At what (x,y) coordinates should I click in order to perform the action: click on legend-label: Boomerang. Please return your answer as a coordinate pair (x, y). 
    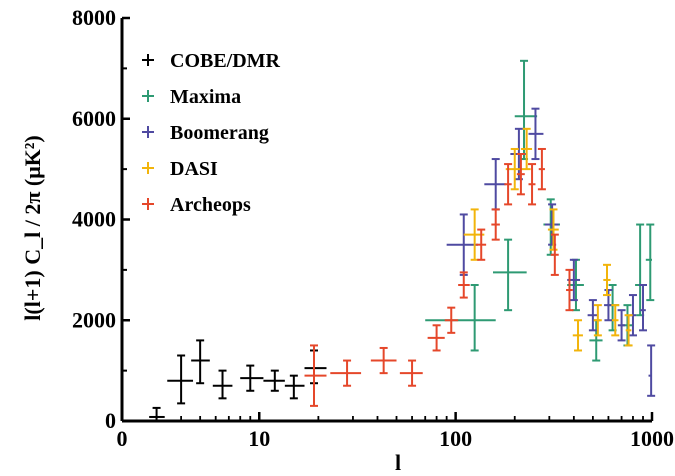
    Looking at the image, I should click on (219, 133).